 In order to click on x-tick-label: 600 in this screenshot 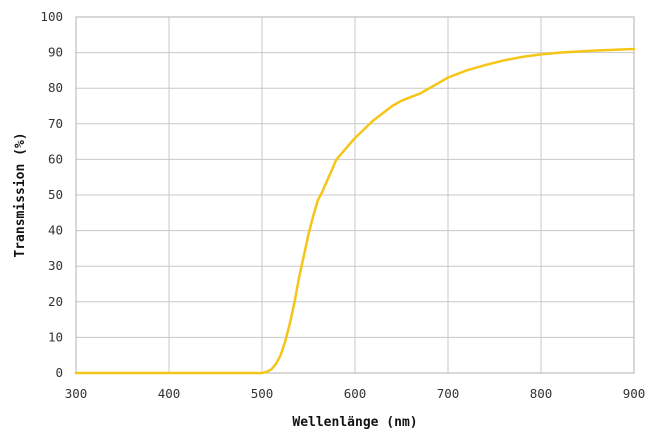, I will do `click(355, 393)`.